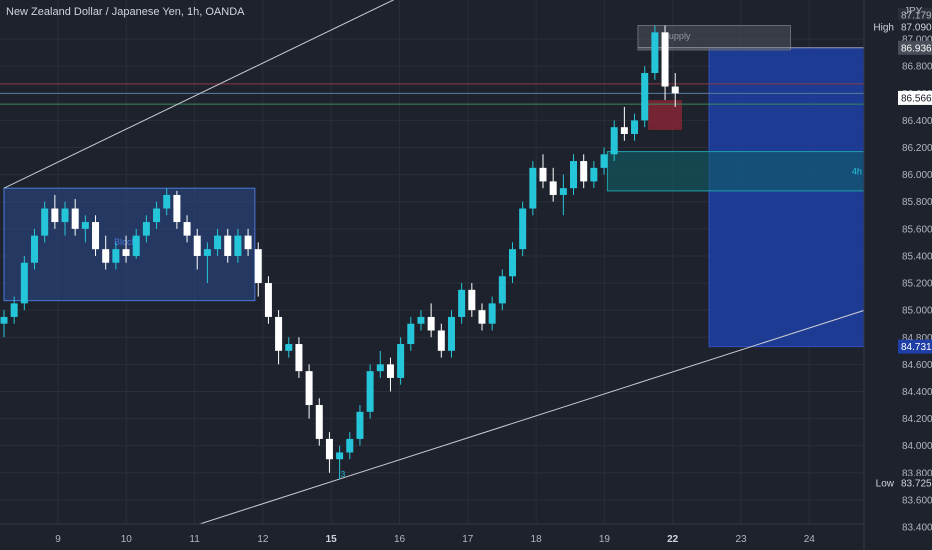  Describe the element at coordinates (917, 202) in the screenshot. I see `y-tick-label: 85.800` at that location.